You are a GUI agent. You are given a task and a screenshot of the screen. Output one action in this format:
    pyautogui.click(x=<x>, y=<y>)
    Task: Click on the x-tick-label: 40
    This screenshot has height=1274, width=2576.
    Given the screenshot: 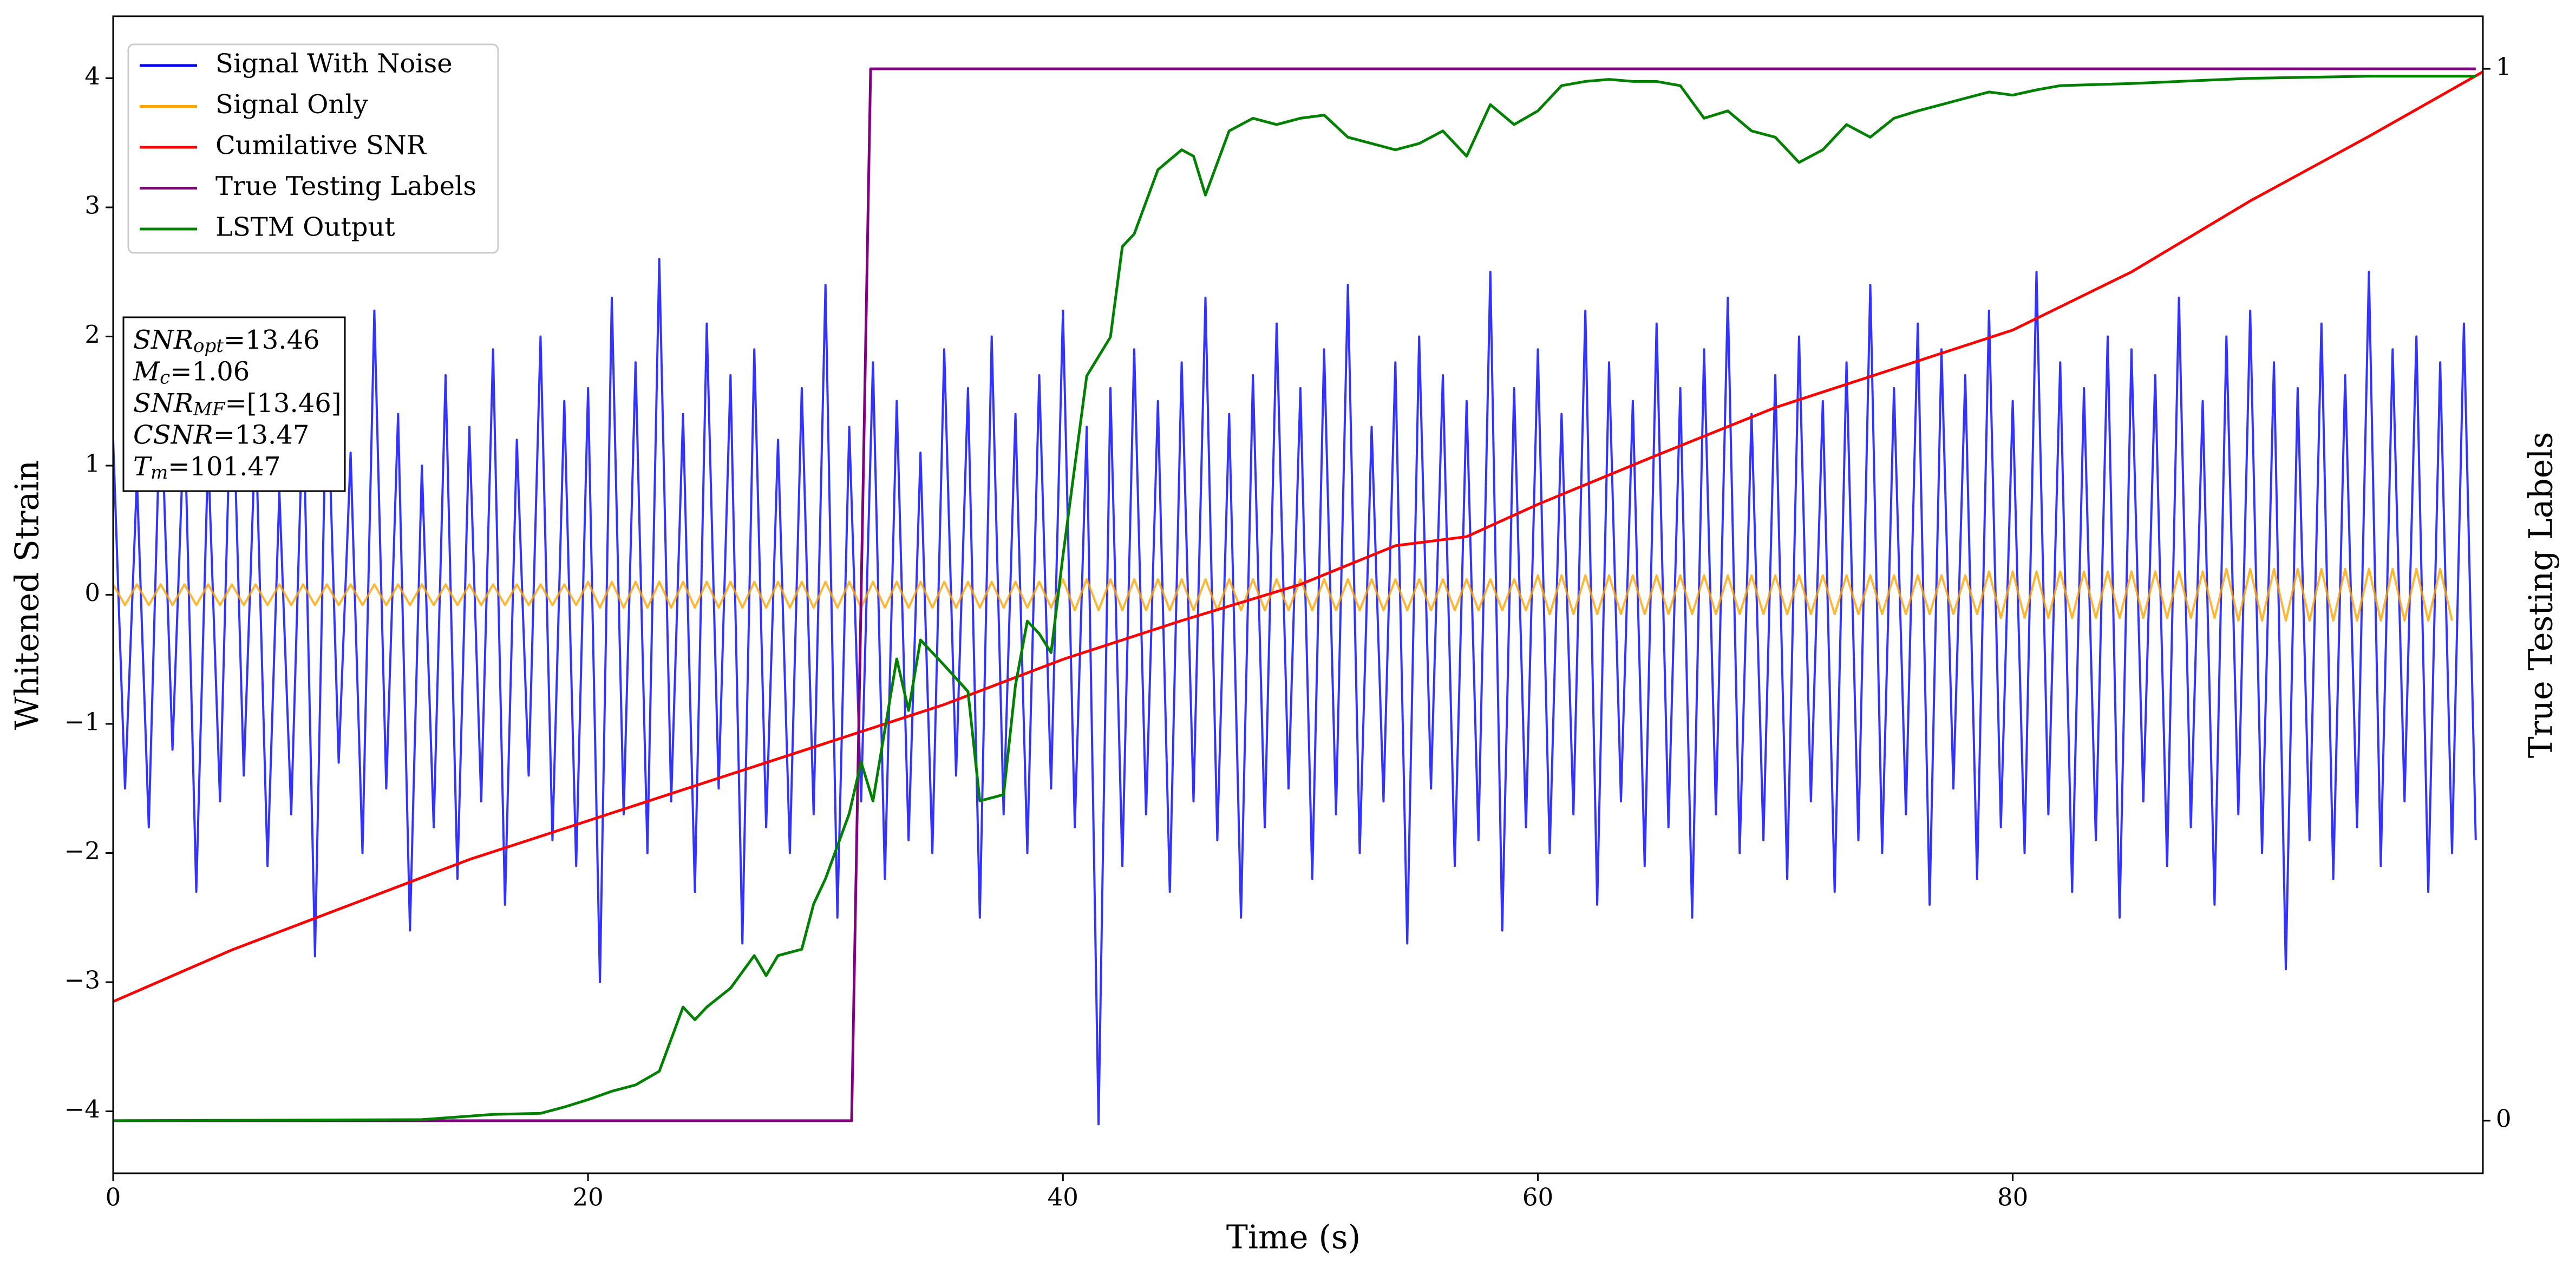 What is the action you would take?
    pyautogui.click(x=1063, y=1197)
    